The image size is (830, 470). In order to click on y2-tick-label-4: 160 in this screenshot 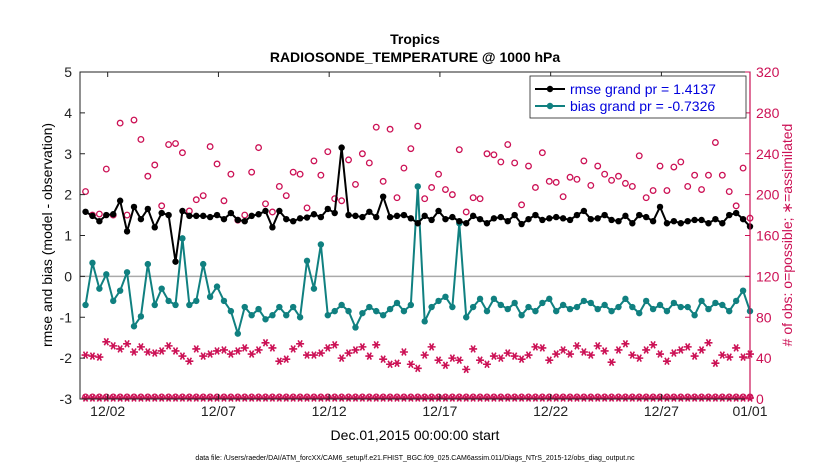, I will do `click(768, 236)`.